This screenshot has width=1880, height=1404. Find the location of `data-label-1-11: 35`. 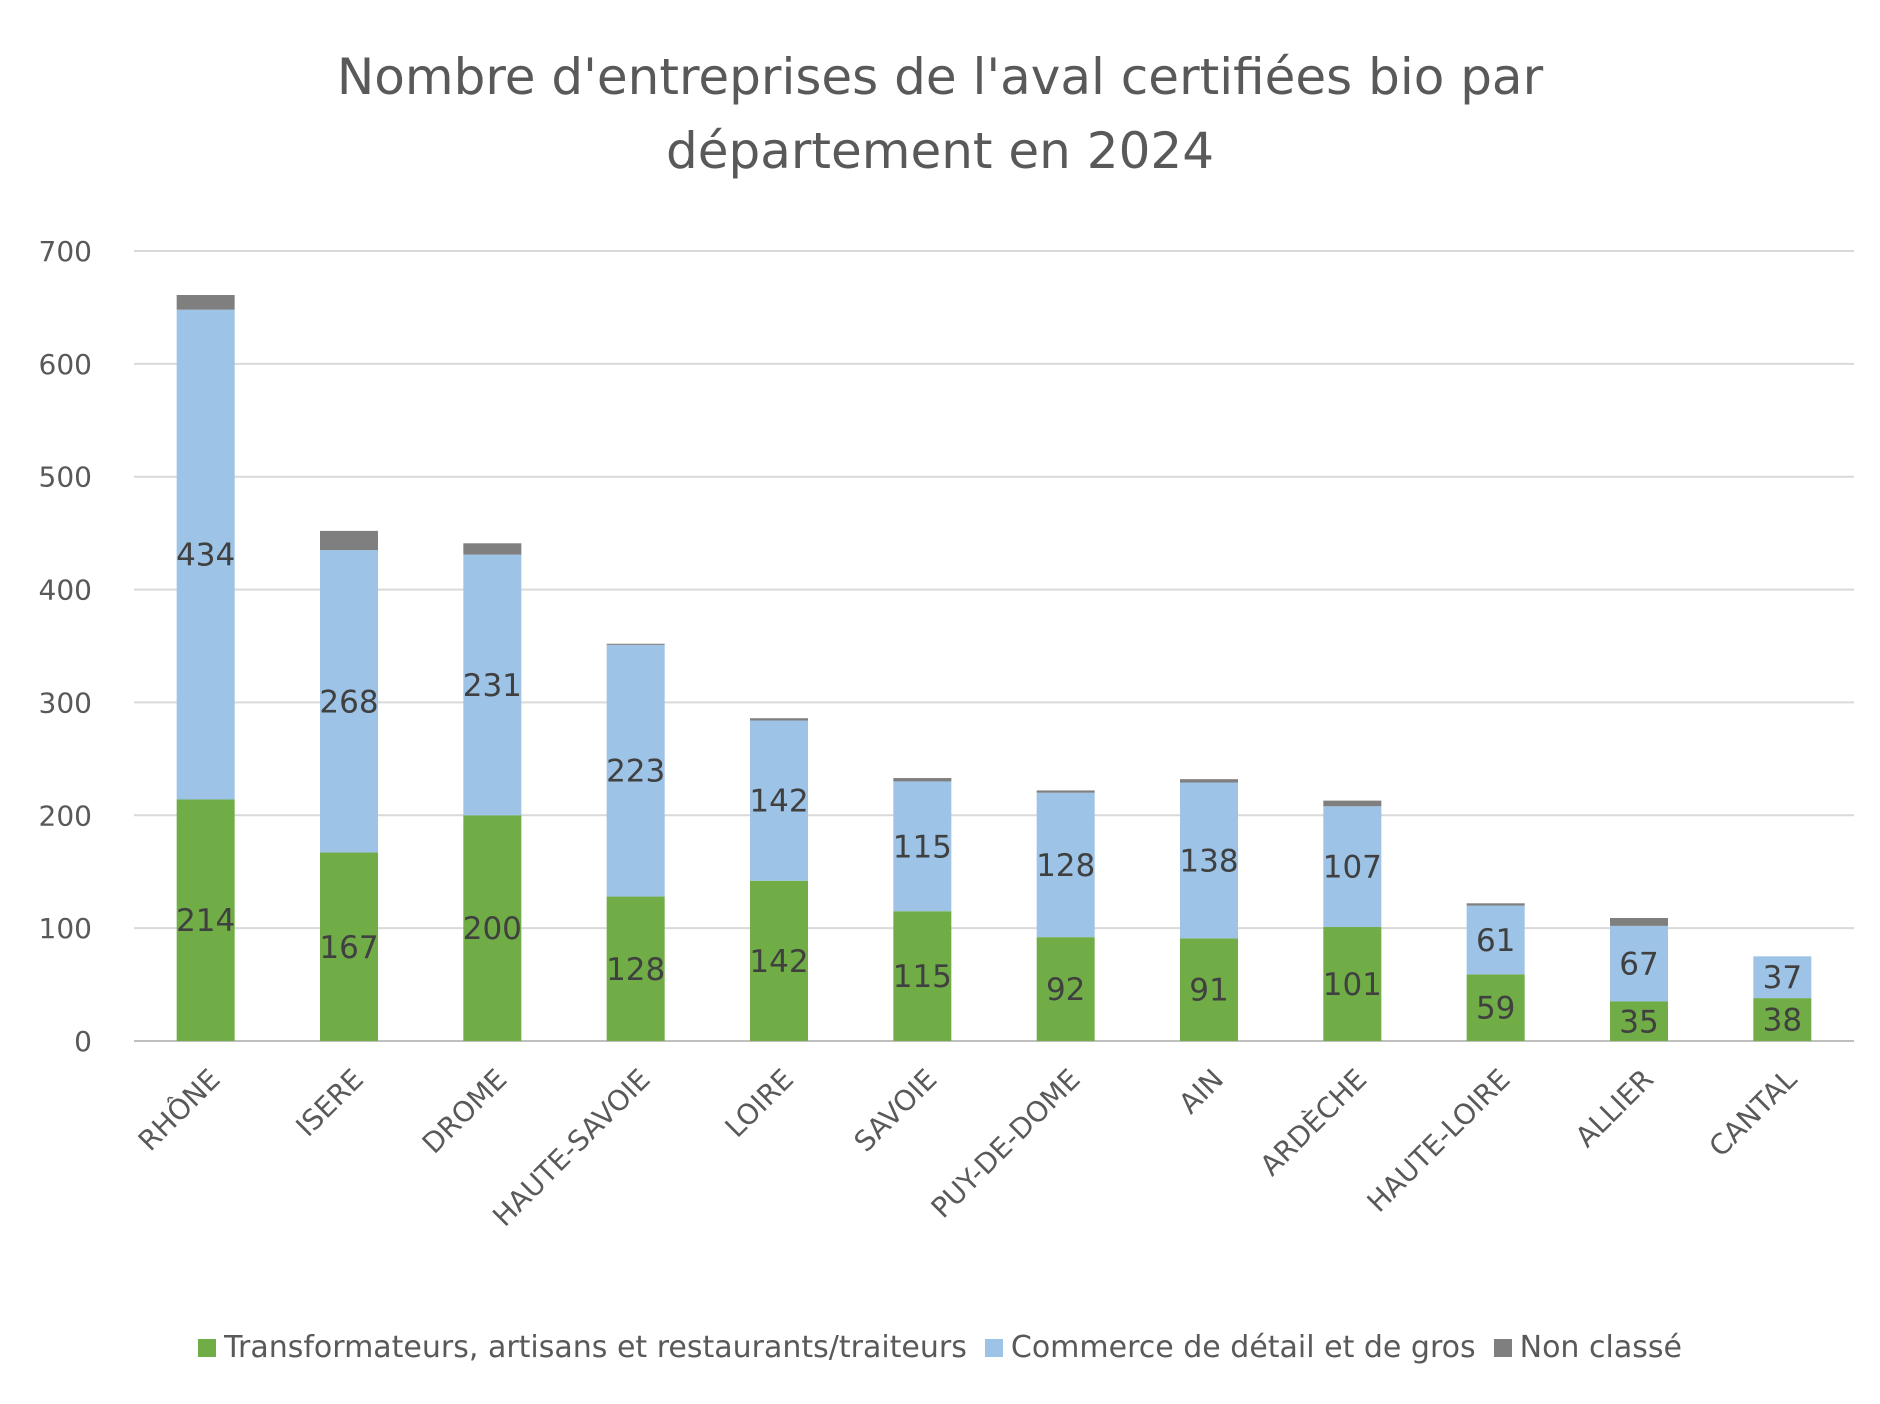

data-label-1-11: 35 is located at coordinates (1638, 1022).